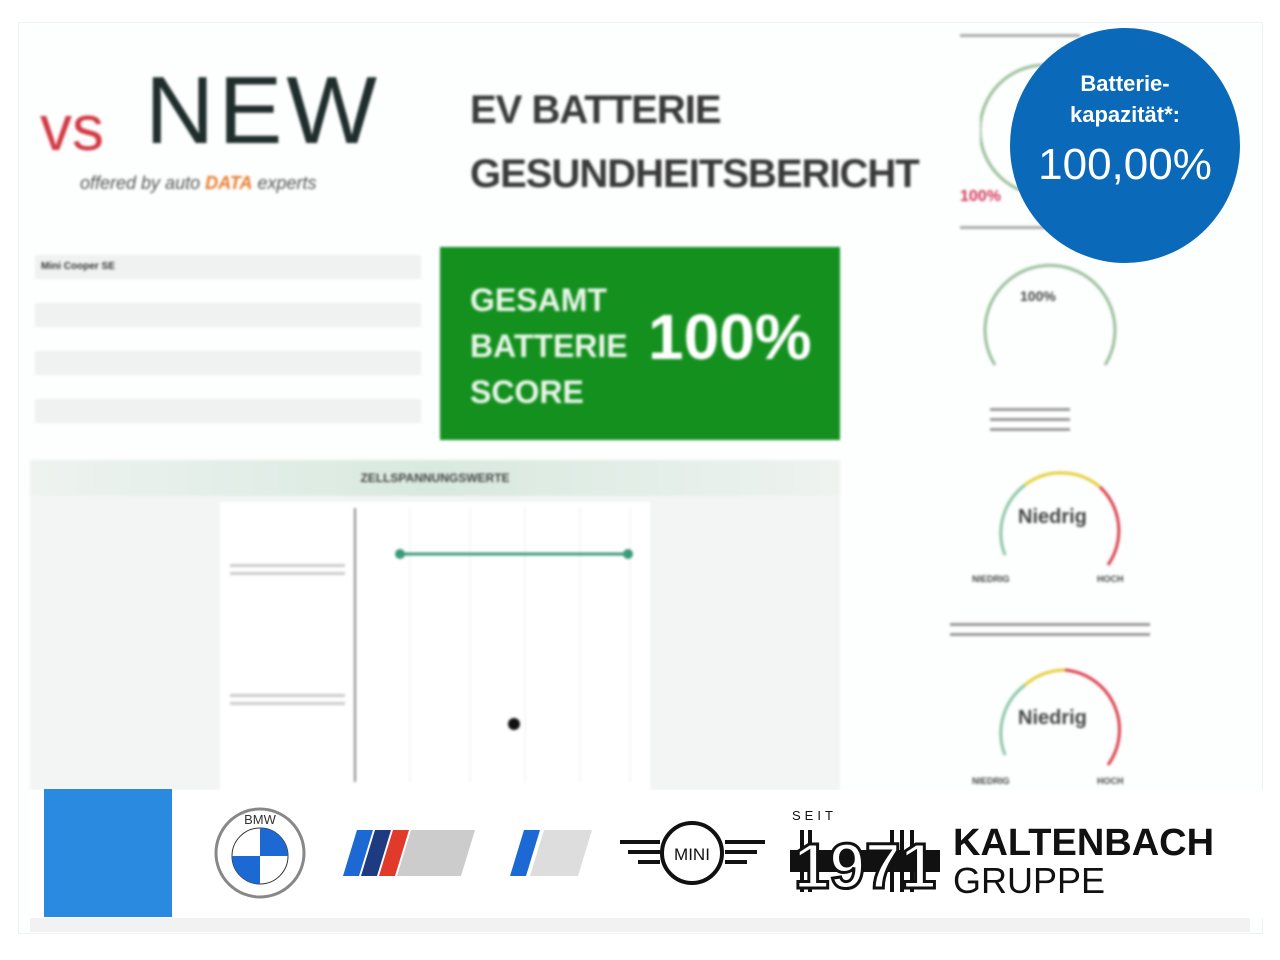 The height and width of the screenshot is (960, 1280). What do you see at coordinates (730, 337) in the screenshot?
I see `score-value: 100%` at bounding box center [730, 337].